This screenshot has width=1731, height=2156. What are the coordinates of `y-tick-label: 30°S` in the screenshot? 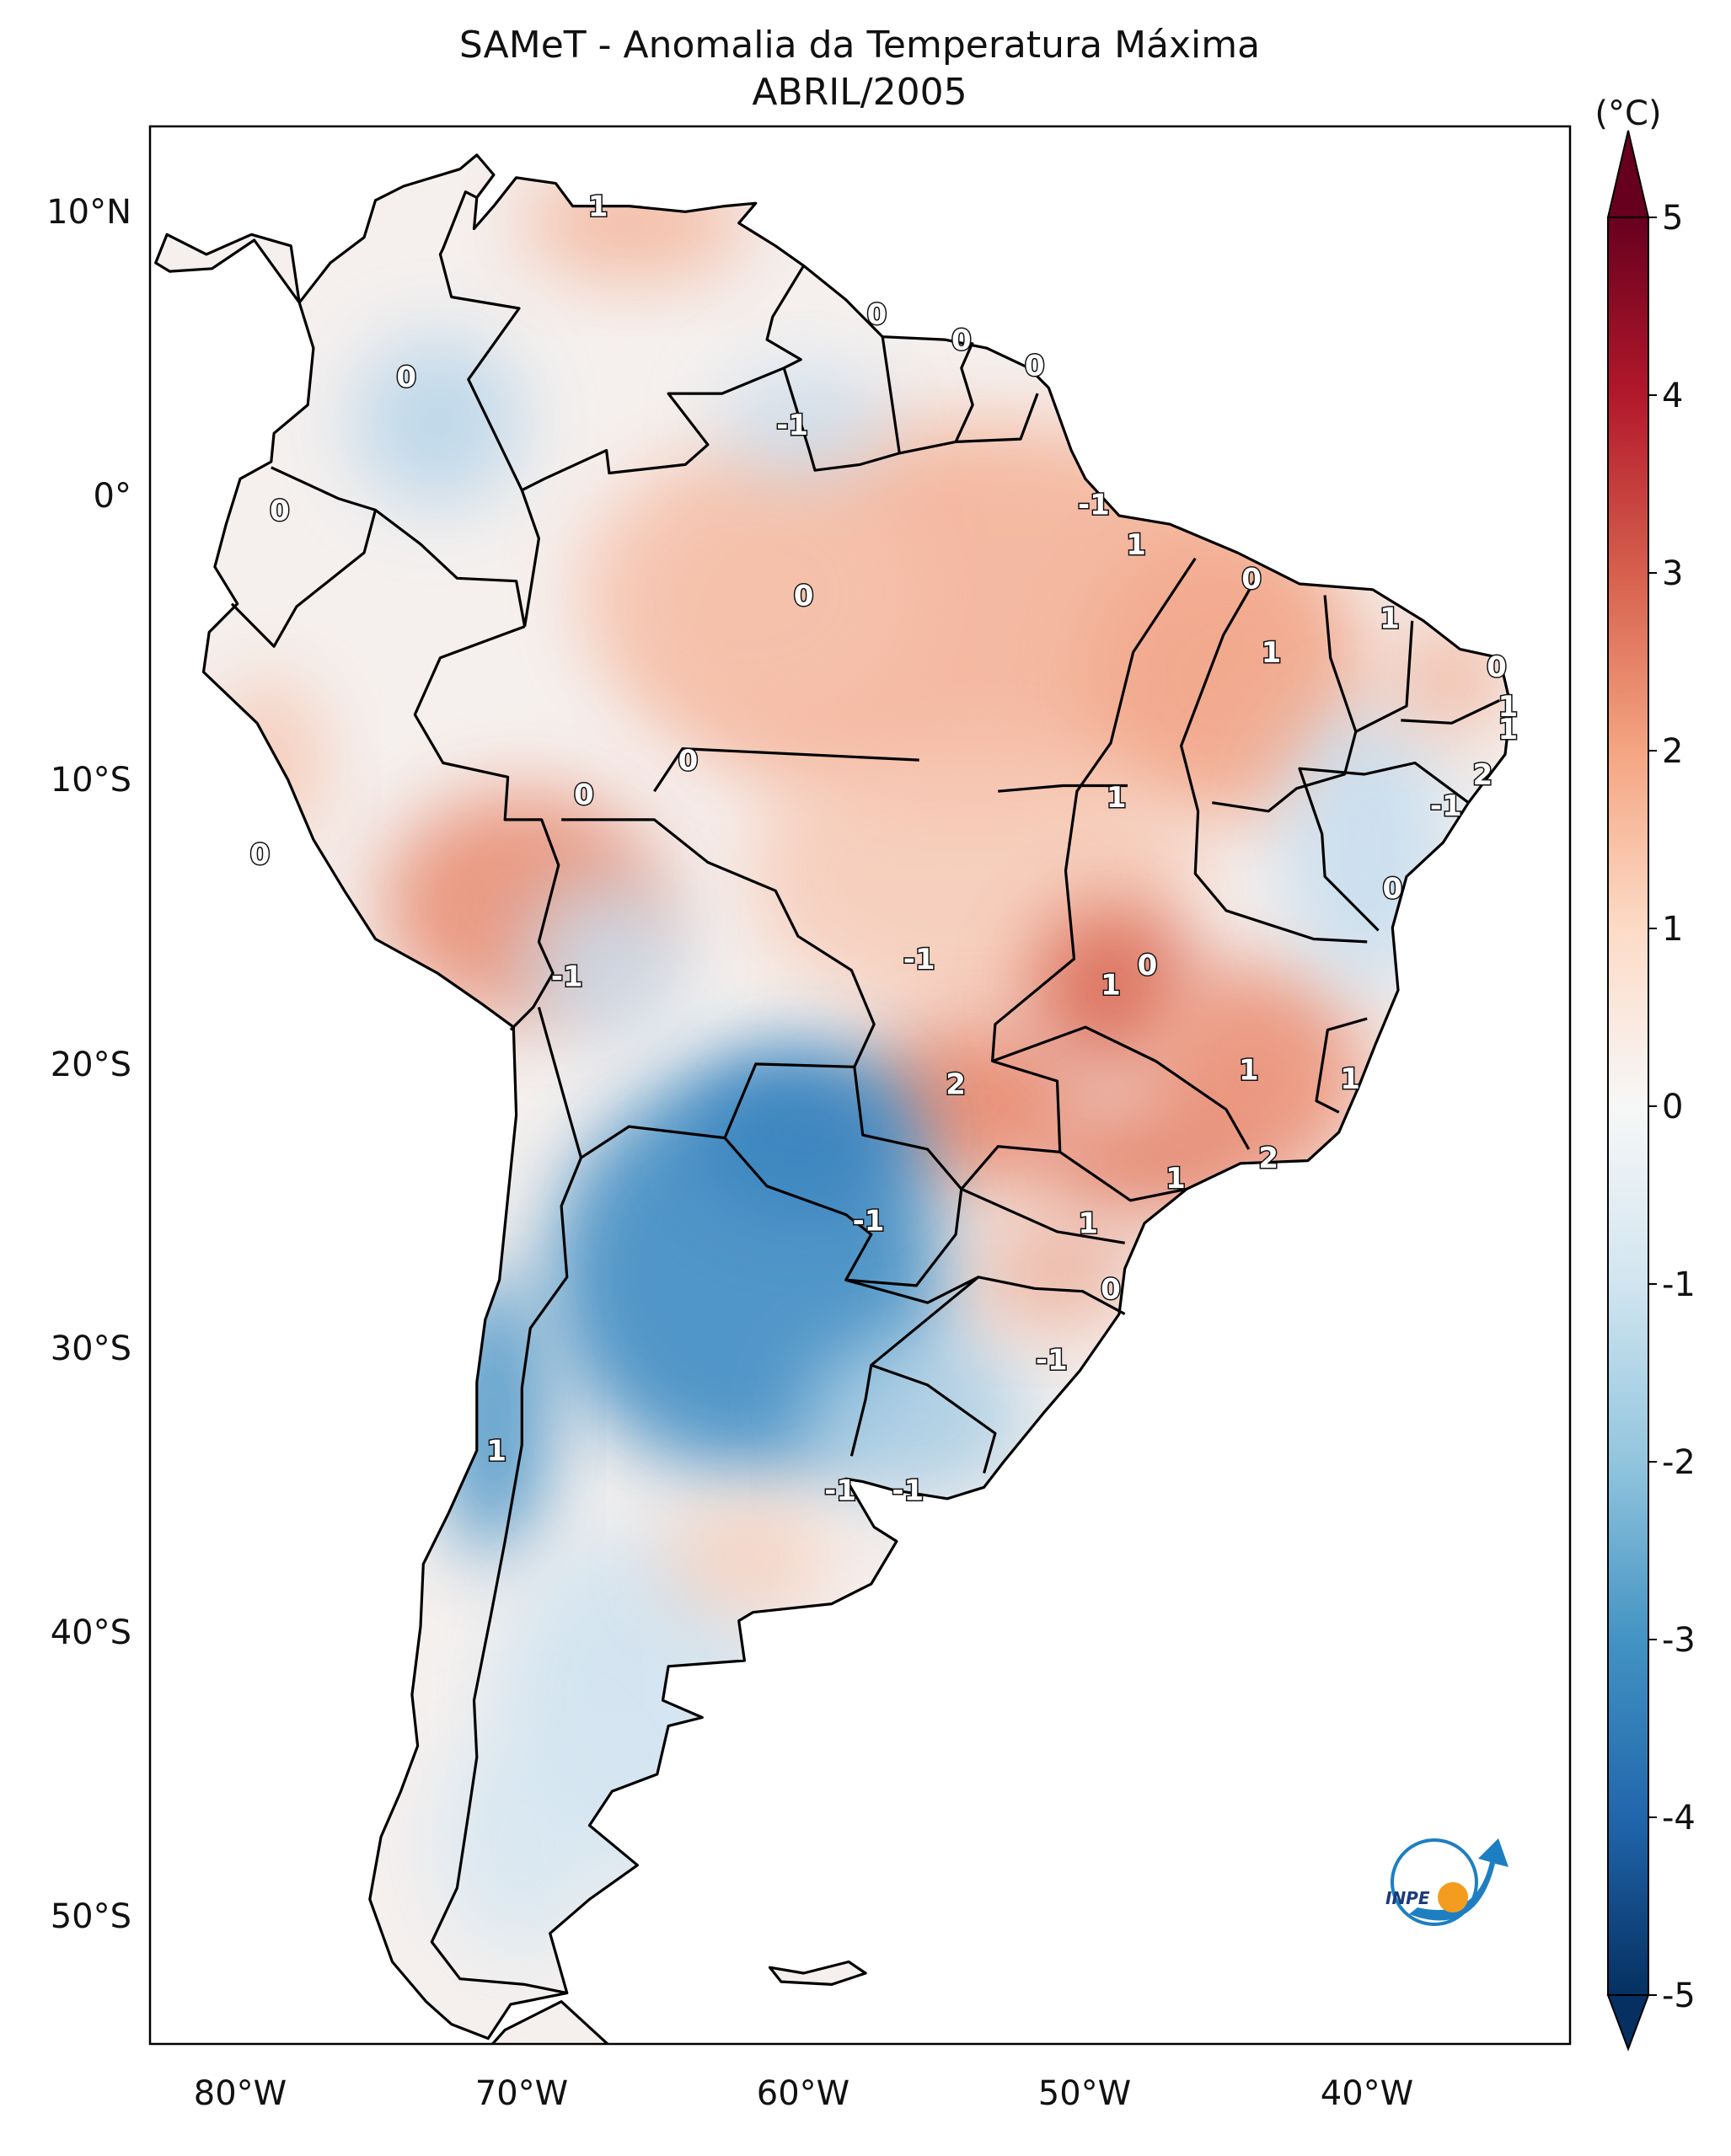 It's located at (91, 1348).